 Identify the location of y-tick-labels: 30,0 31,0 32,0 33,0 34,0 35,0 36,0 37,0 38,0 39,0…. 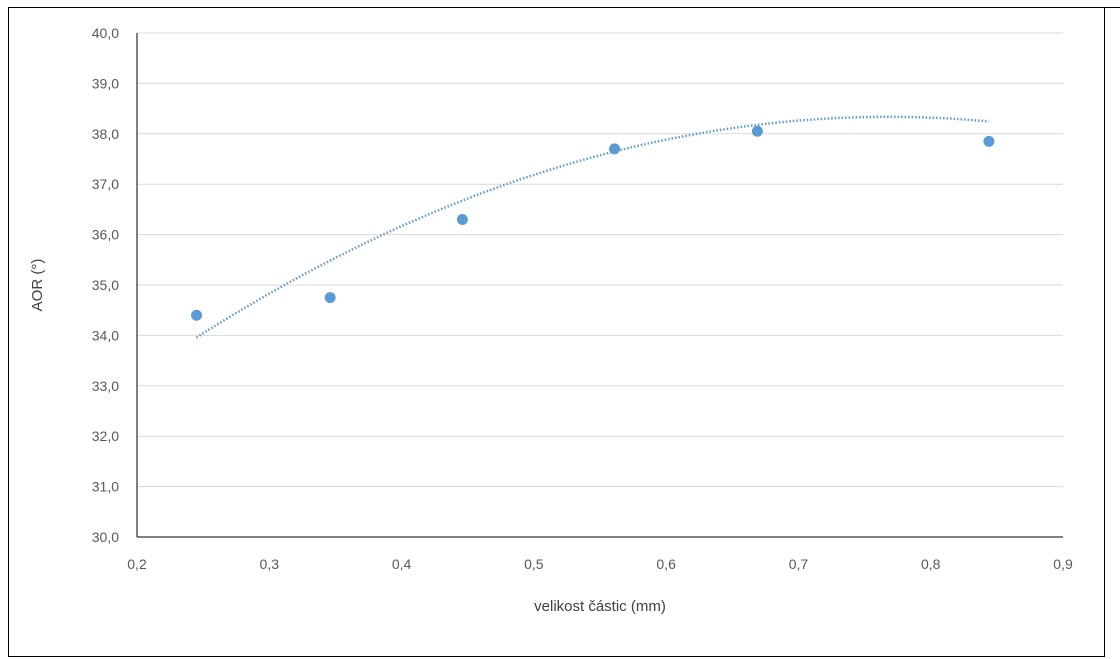
(105, 285).